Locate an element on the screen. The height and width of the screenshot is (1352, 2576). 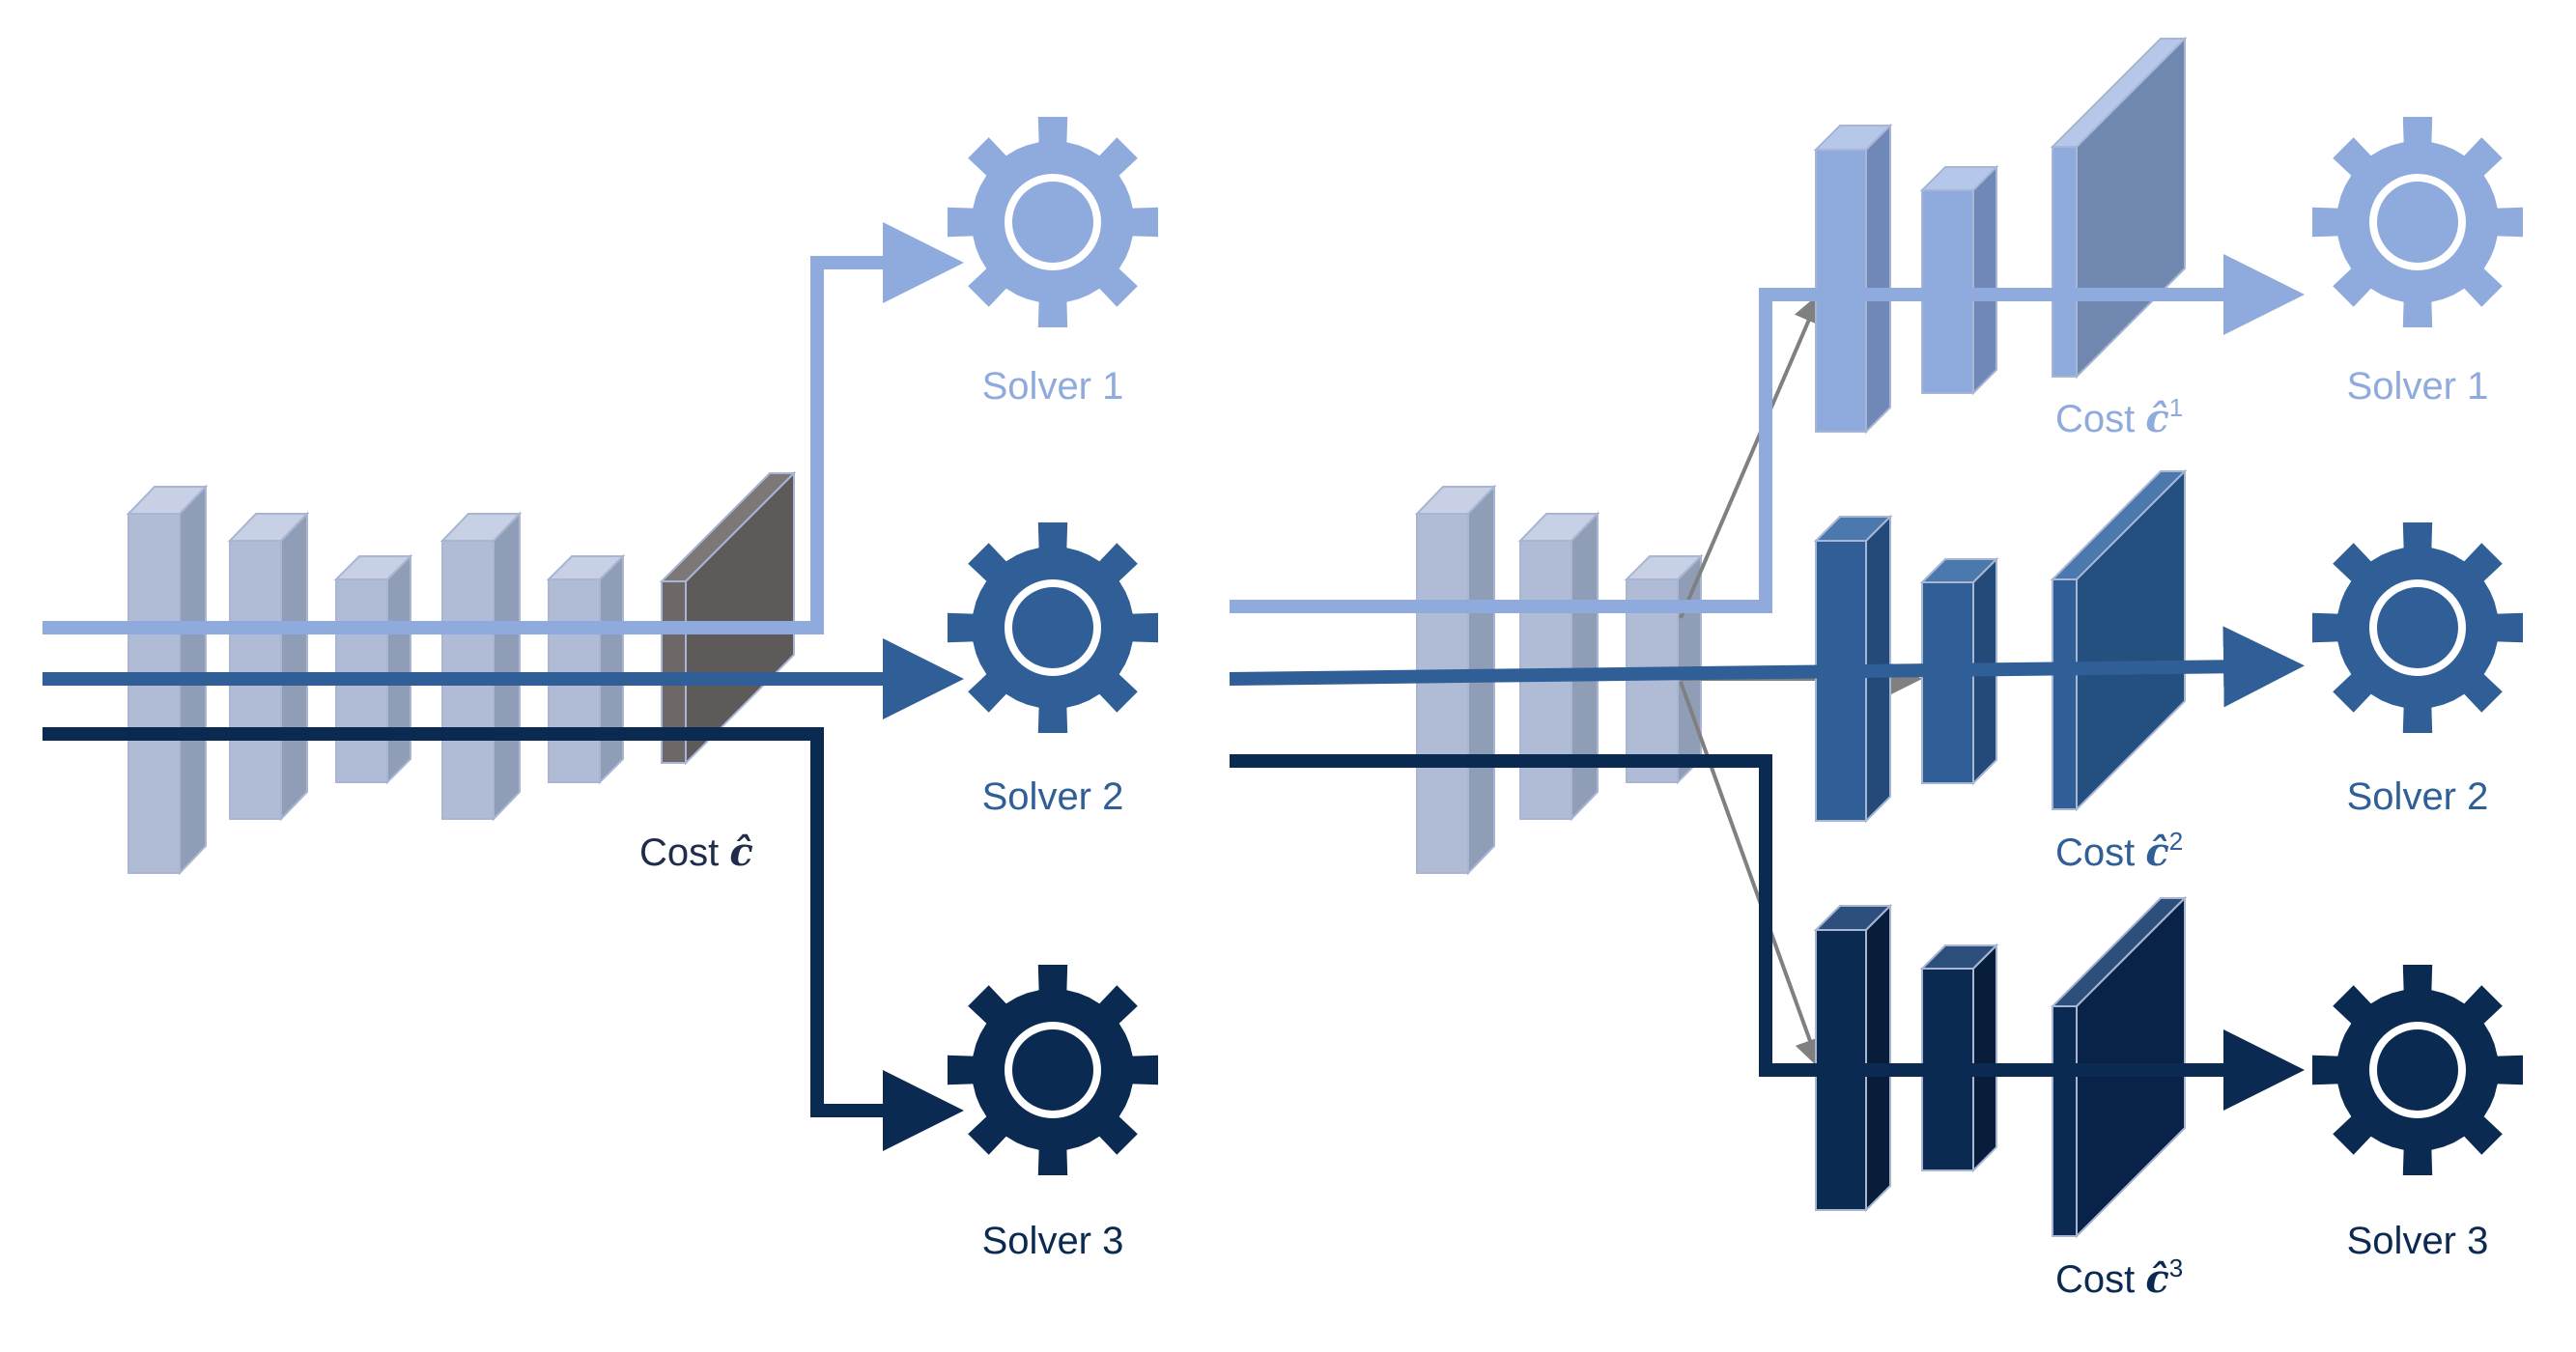
cost-1-label: Cost ĉ1 is located at coordinates (2119, 417).